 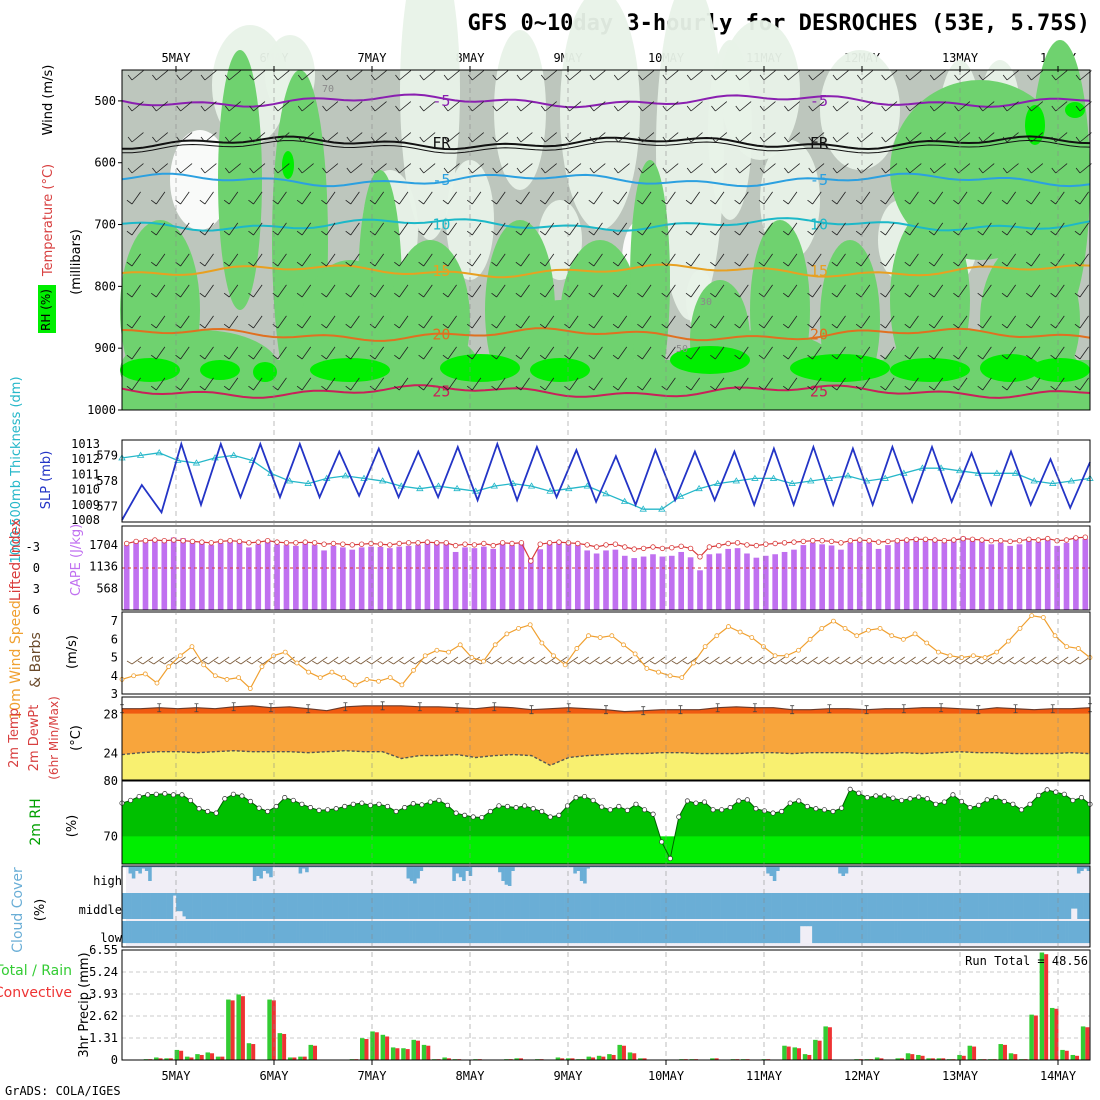 I want to click on minmax-bar, so click(x=606, y=710).